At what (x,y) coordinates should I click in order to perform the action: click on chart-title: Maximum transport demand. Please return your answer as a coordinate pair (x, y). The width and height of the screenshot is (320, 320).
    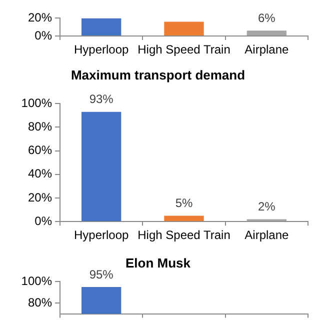
    Looking at the image, I should click on (158, 74).